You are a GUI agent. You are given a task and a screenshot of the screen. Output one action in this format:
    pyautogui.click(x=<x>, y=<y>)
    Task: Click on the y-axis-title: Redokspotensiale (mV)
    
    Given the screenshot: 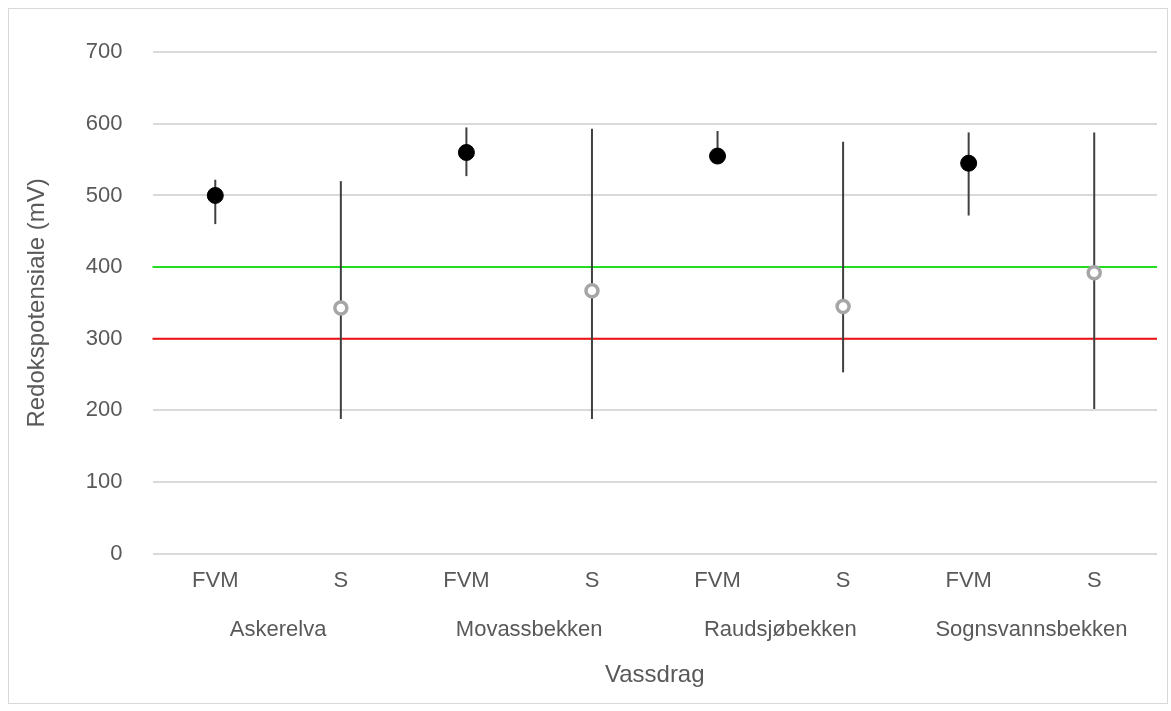 What is the action you would take?
    pyautogui.click(x=36, y=303)
    